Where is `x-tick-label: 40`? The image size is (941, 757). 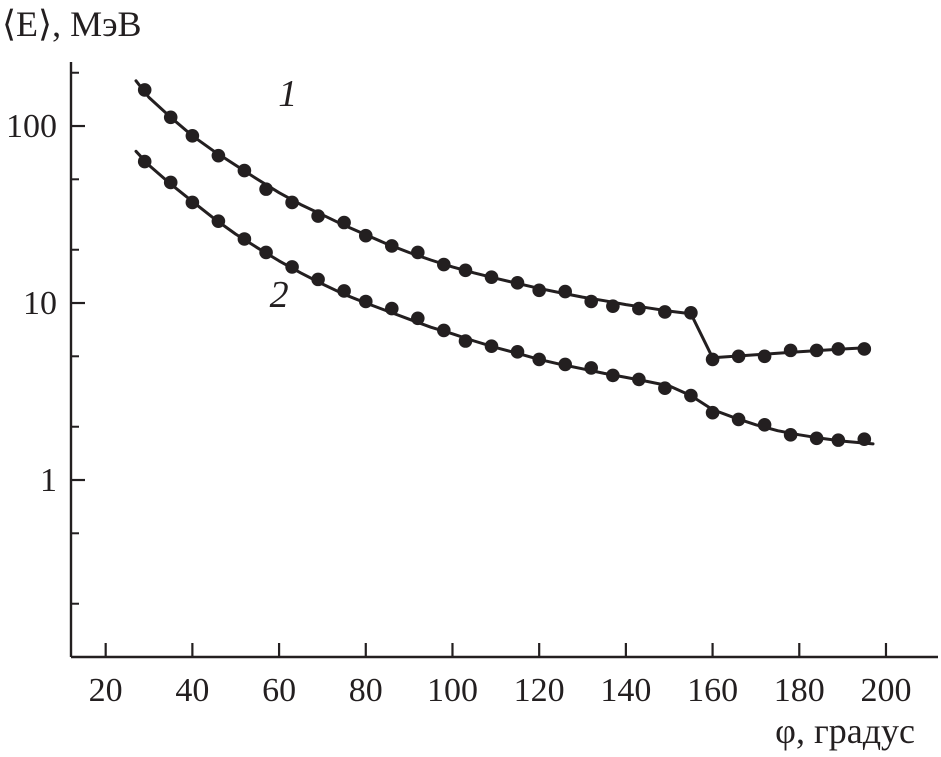 x-tick-label: 40 is located at coordinates (192, 690).